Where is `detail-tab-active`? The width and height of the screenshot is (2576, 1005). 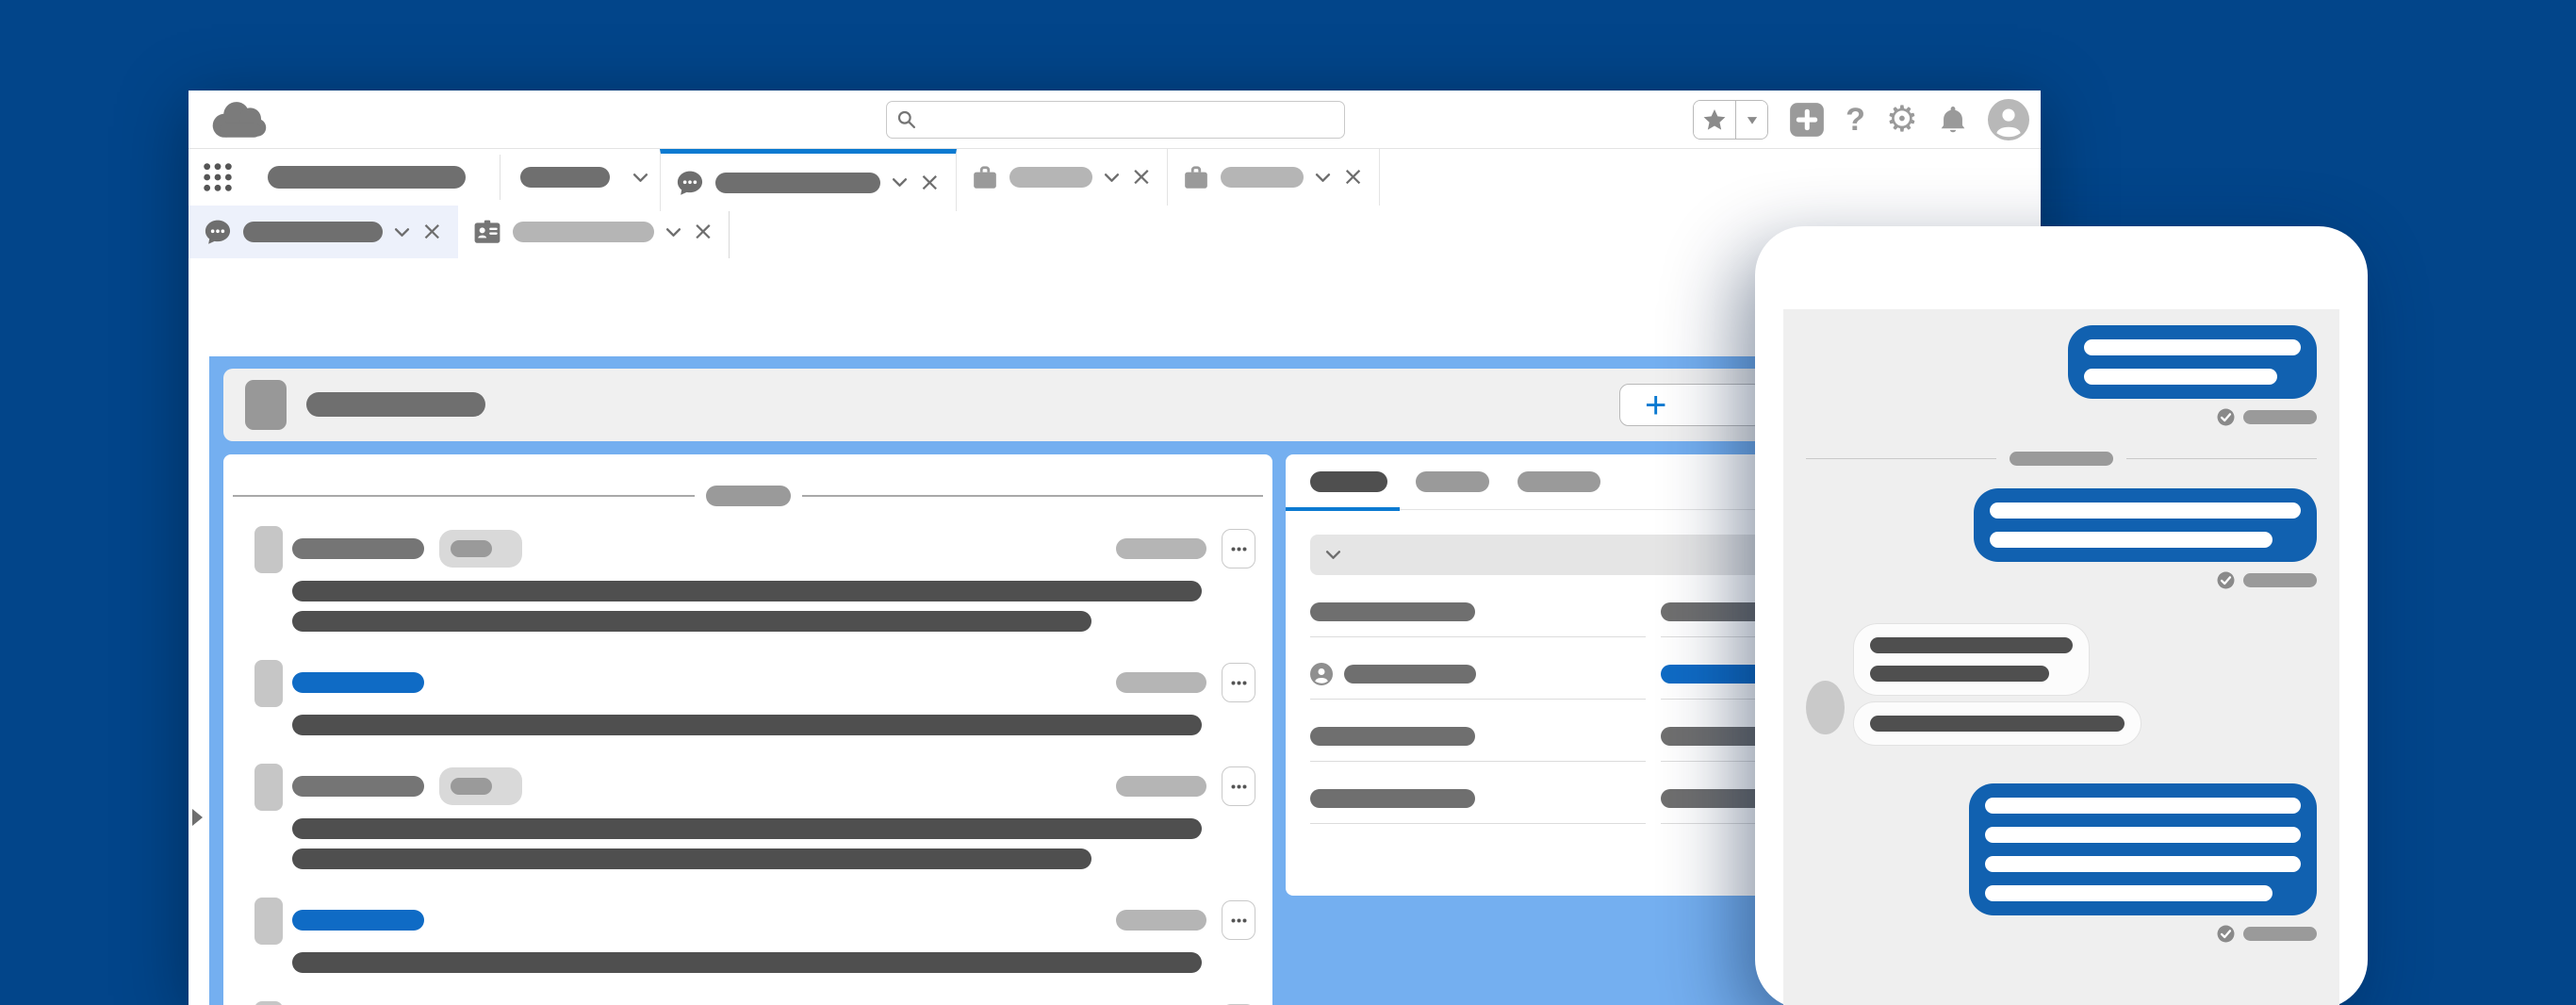 detail-tab-active is located at coordinates (1348, 481).